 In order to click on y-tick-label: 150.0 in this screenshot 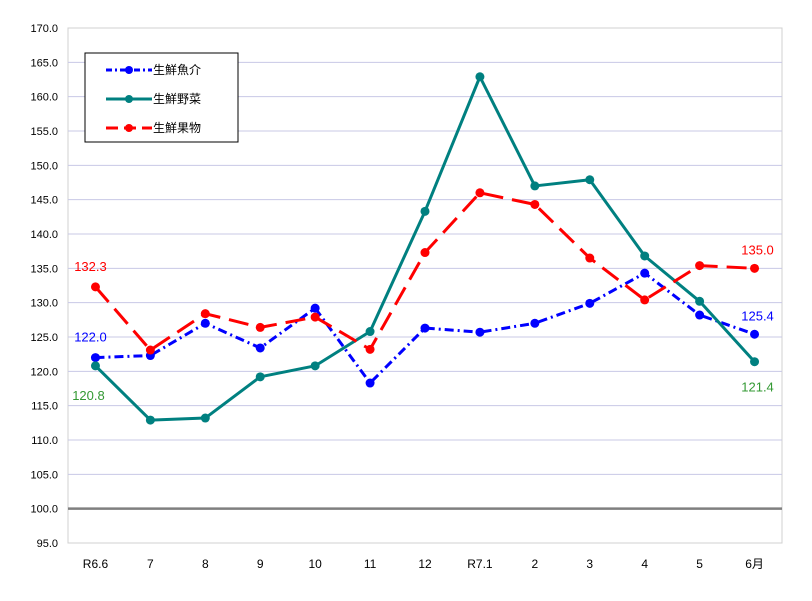, I will do `click(44, 166)`.